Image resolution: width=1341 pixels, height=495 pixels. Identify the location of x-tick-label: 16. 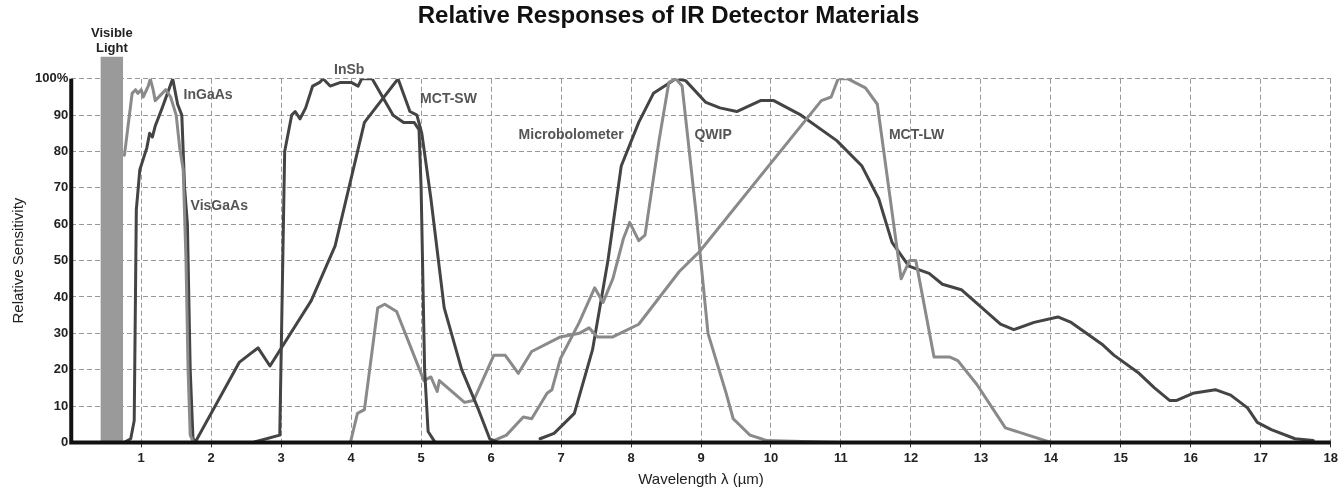
(1191, 457).